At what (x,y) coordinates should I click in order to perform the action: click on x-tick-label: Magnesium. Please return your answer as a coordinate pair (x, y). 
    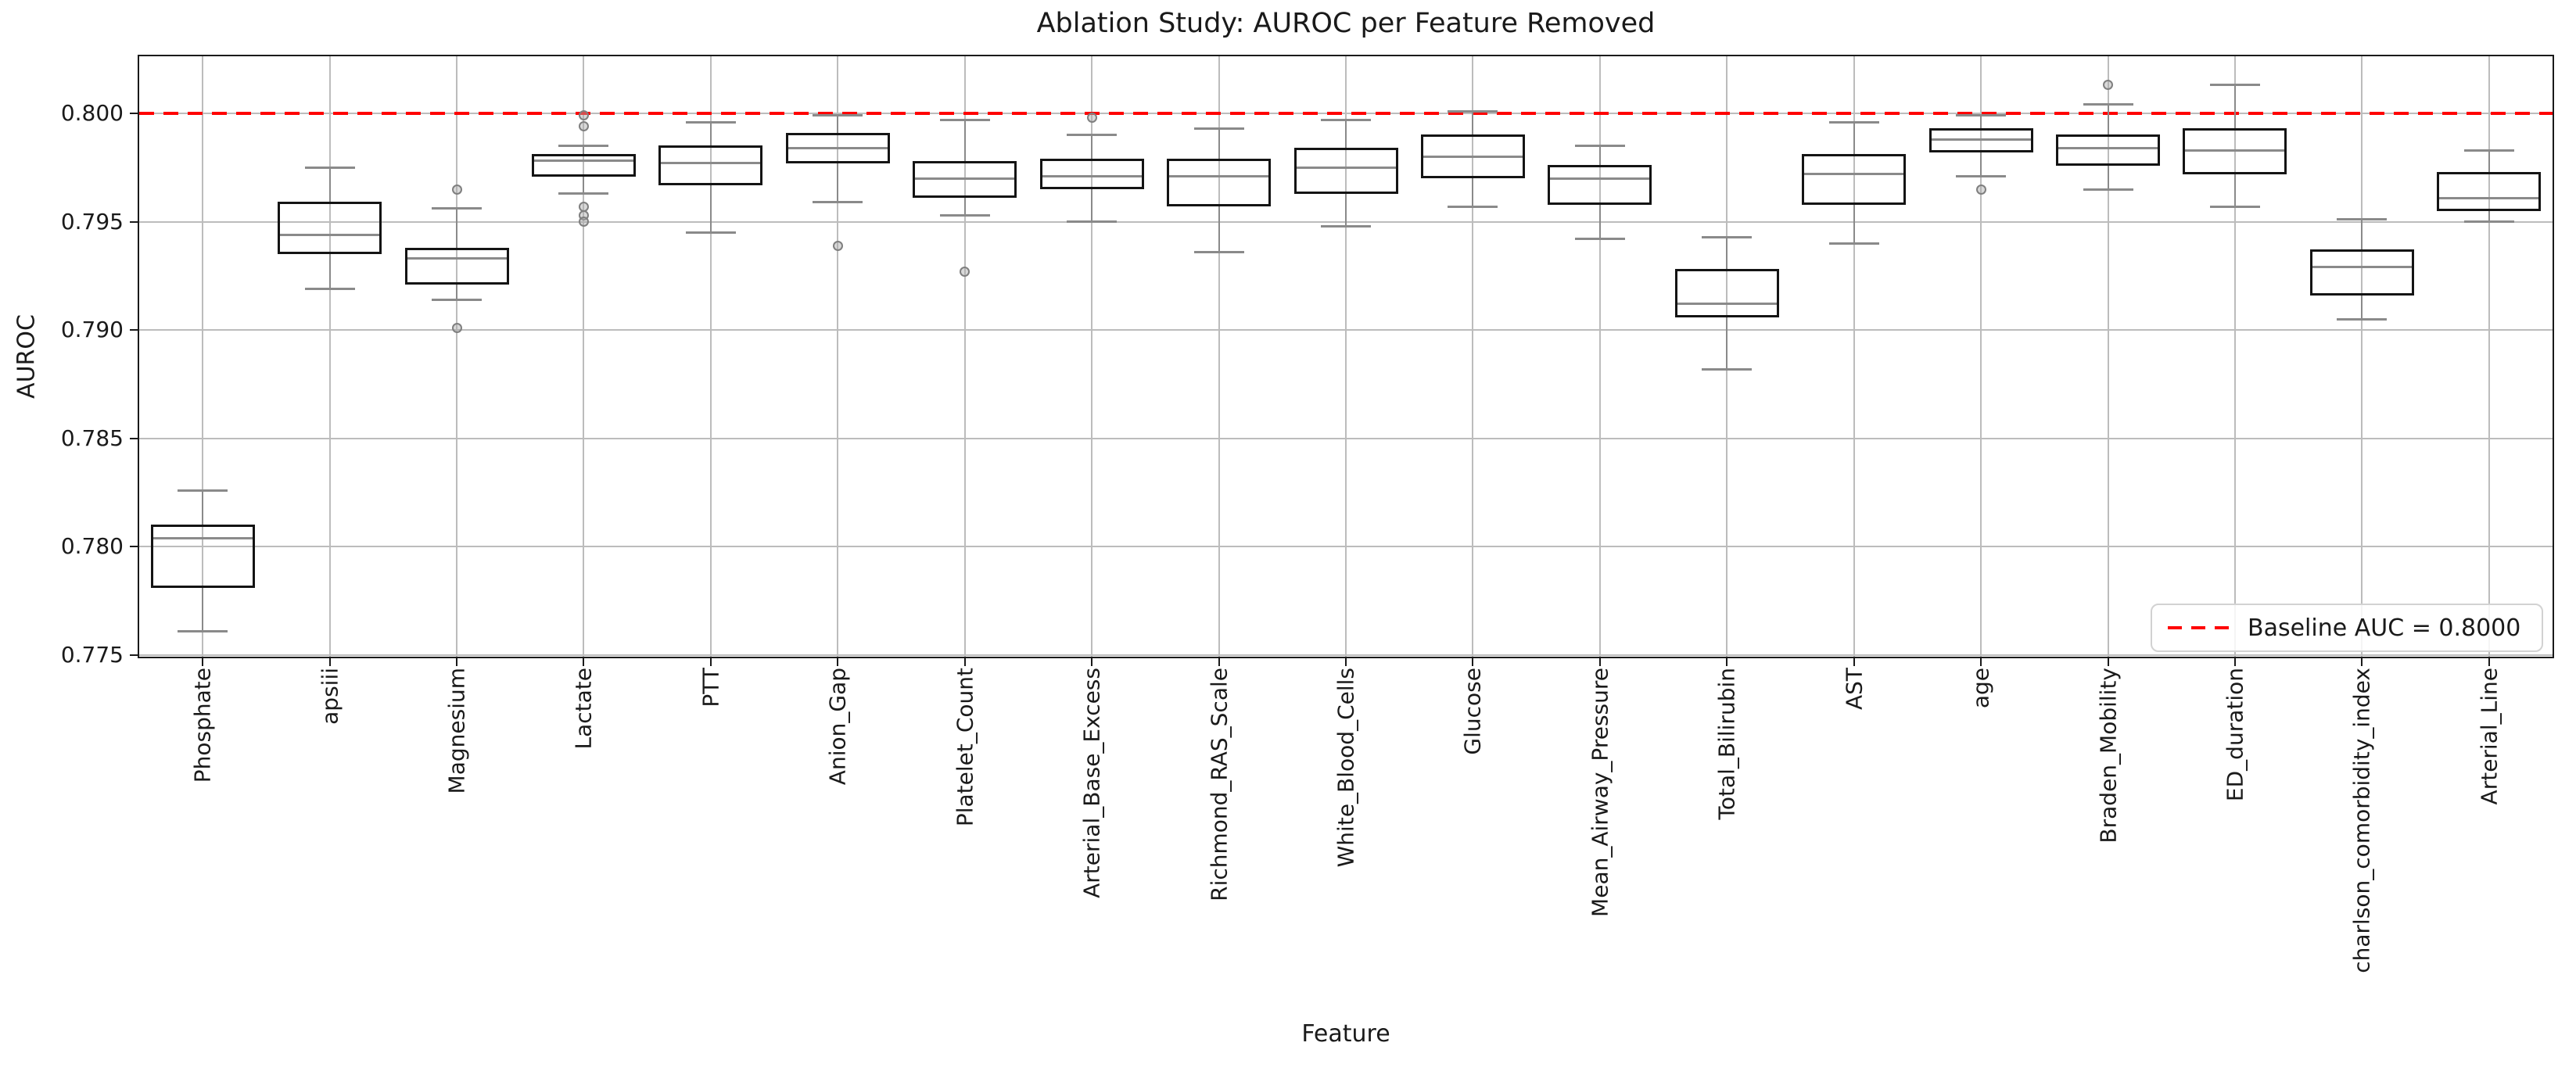
    Looking at the image, I should click on (457, 732).